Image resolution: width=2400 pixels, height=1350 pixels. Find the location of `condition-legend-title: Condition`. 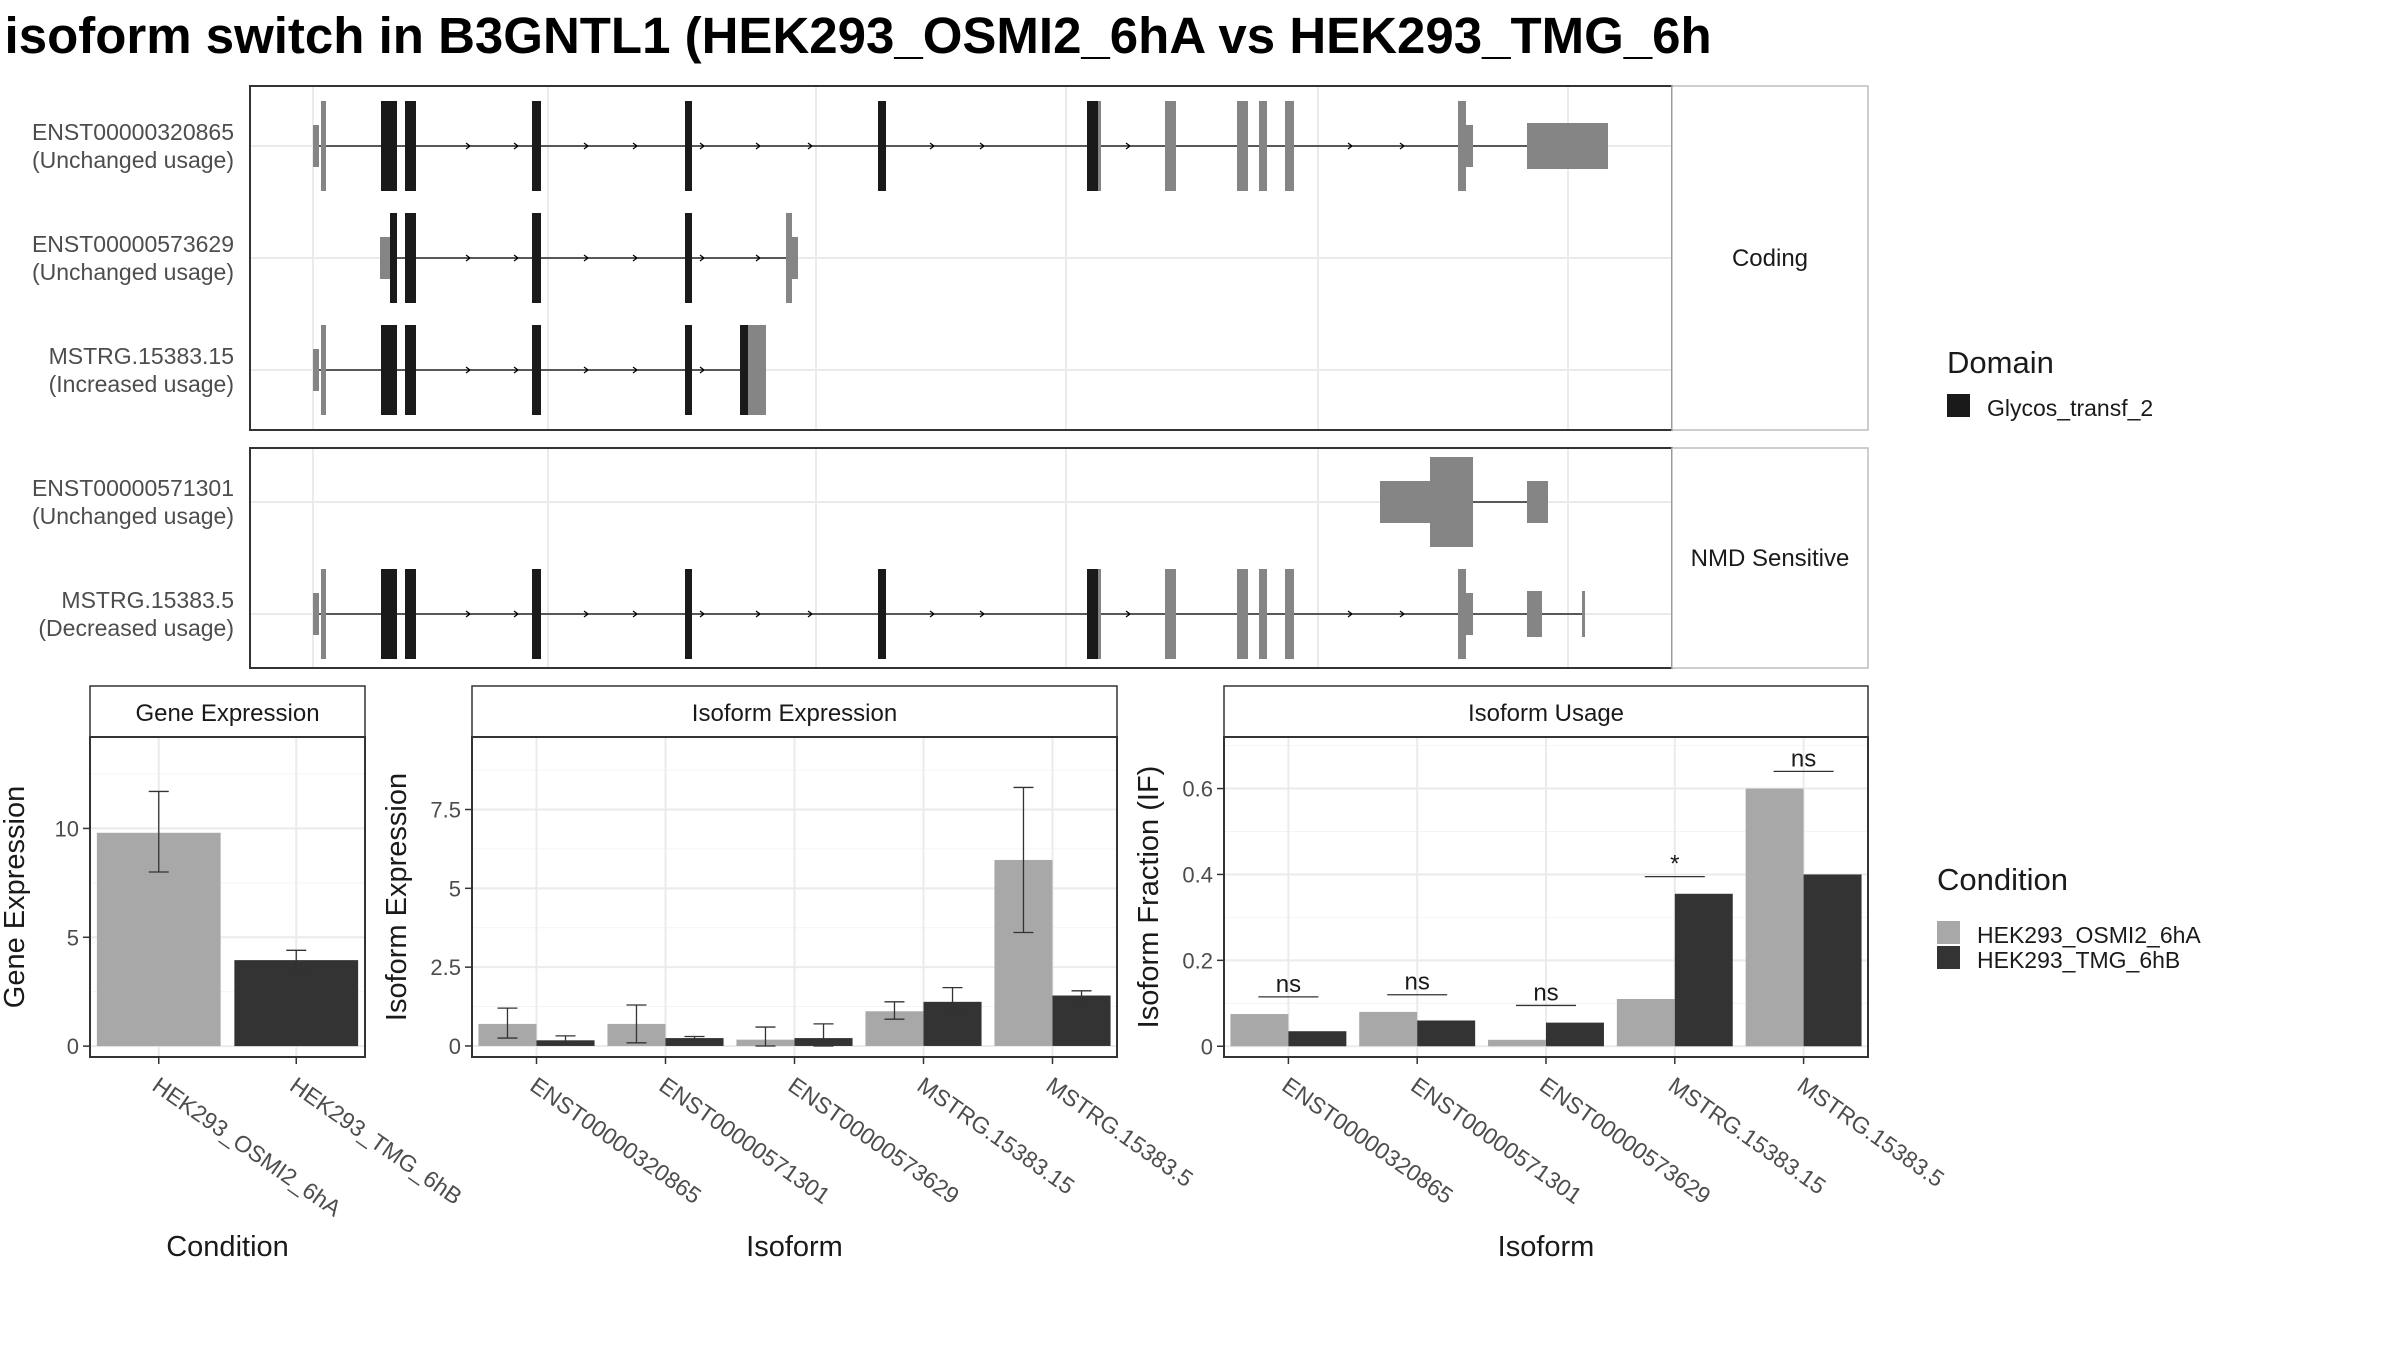

condition-legend-title: Condition is located at coordinates (2002, 879).